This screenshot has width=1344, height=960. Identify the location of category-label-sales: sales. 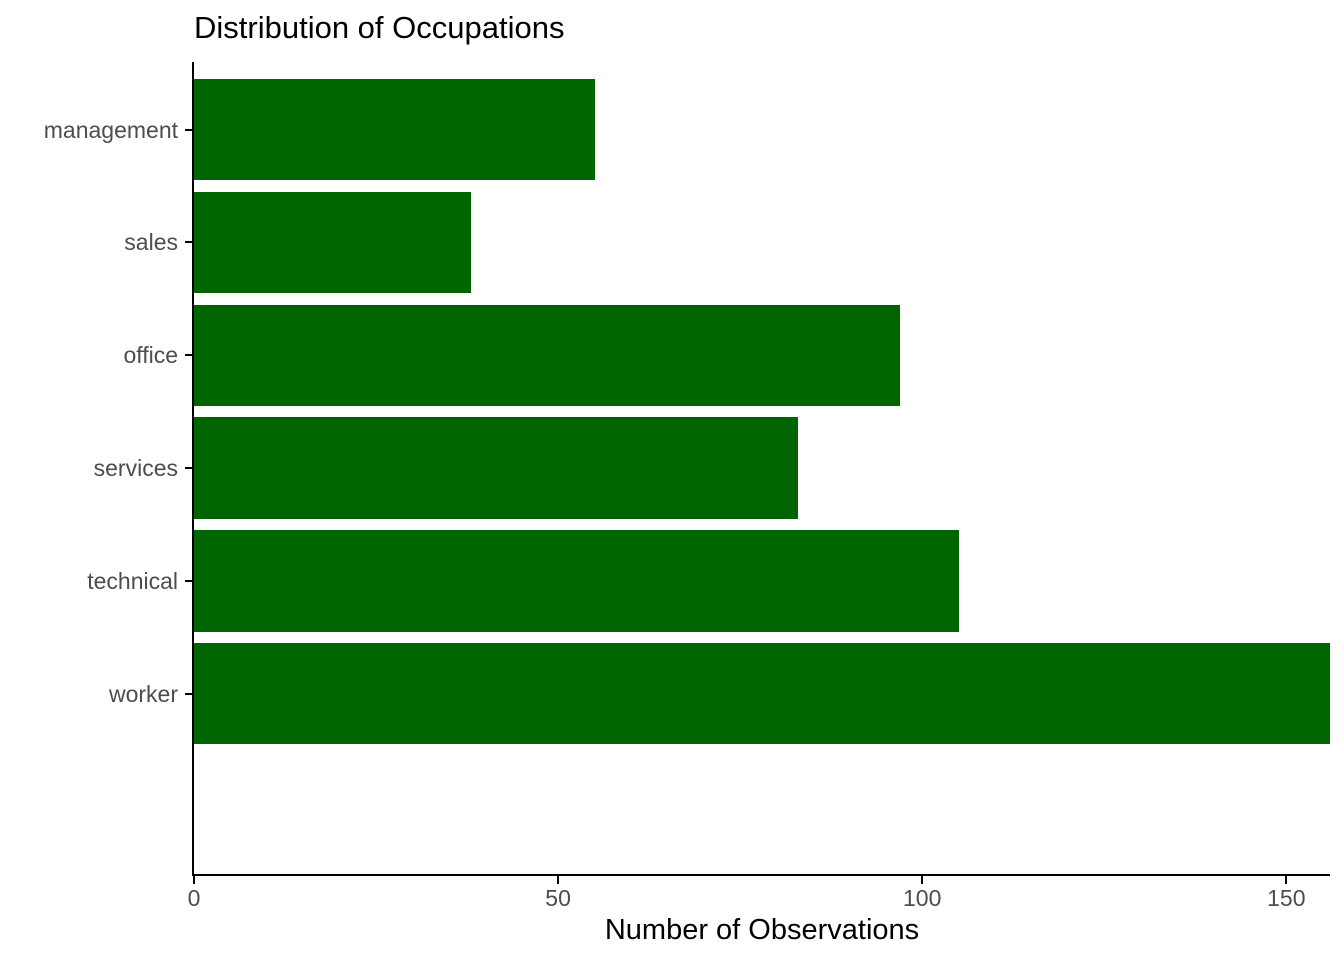
(151, 242).